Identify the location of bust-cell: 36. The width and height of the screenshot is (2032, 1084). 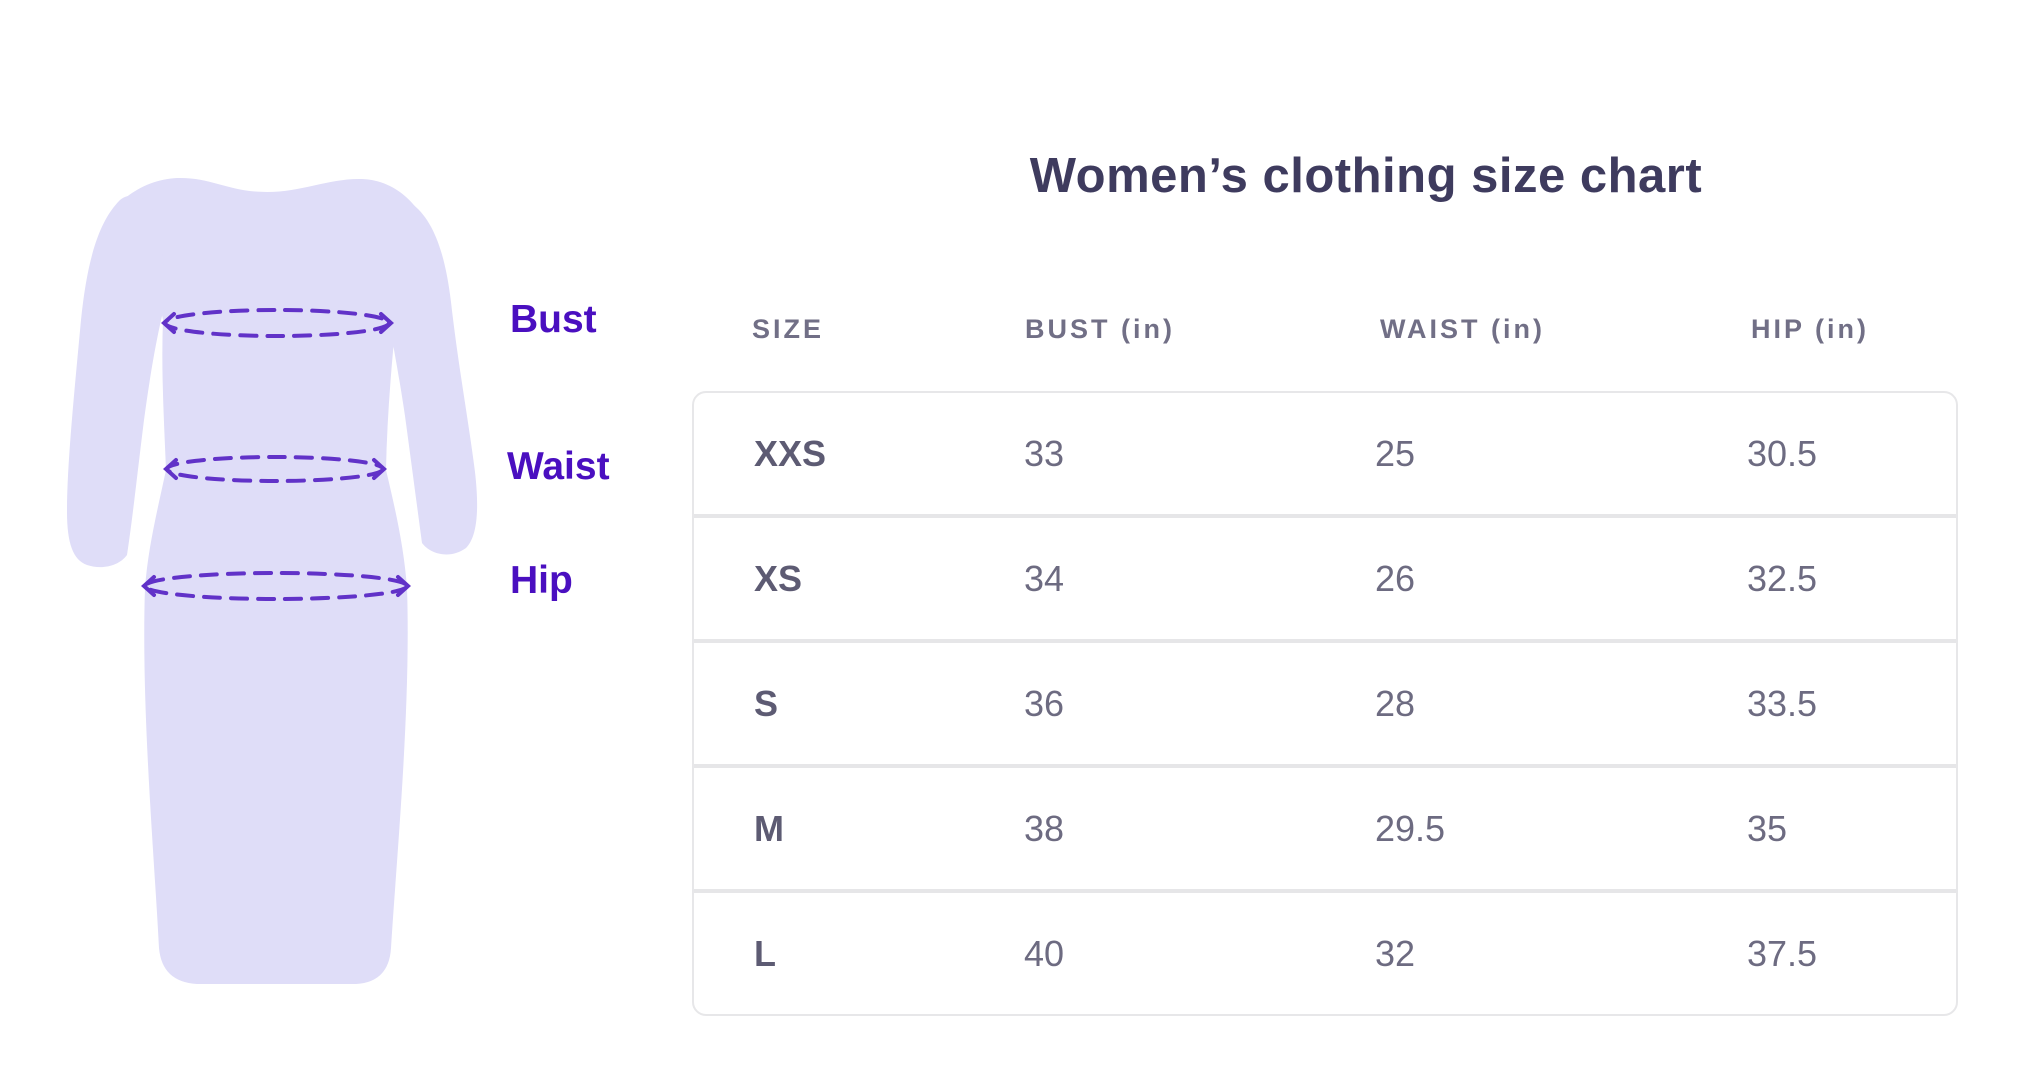
(1044, 703).